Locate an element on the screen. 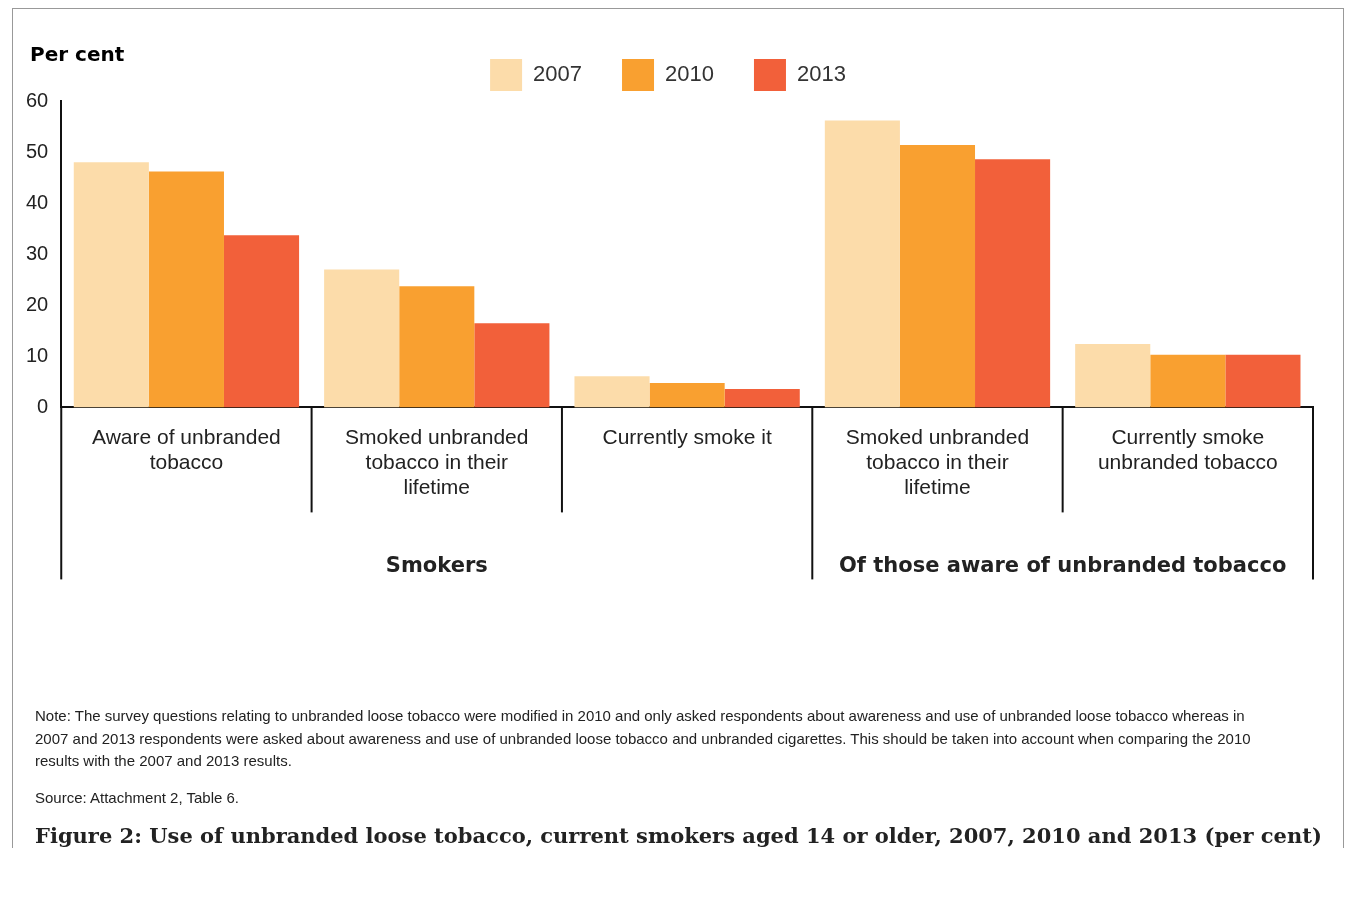 The image size is (1346, 913). text: Of those aware of unbranded tobacco is located at coordinates (1062, 565).